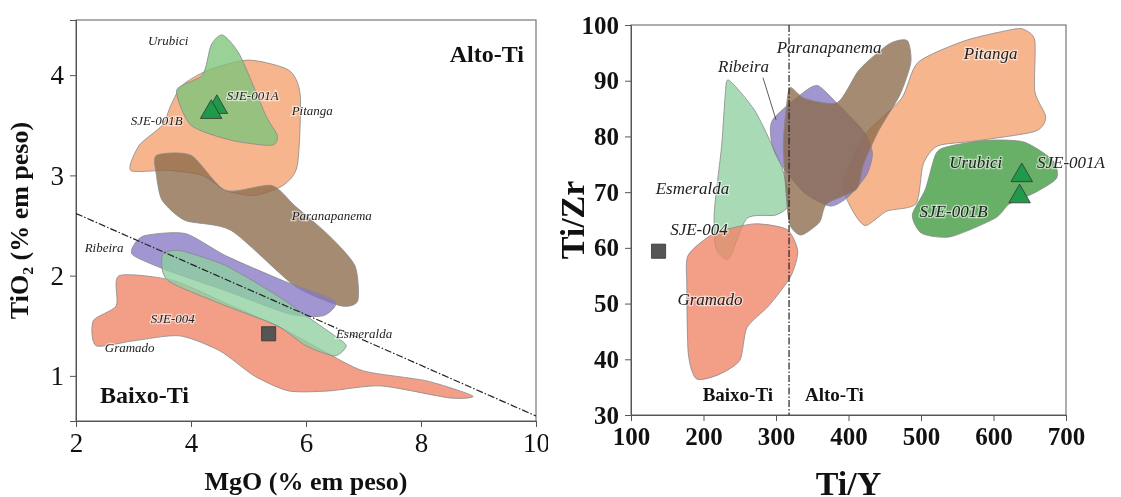  Describe the element at coordinates (57, 175) in the screenshot. I see `y-tick-label: 3` at that location.